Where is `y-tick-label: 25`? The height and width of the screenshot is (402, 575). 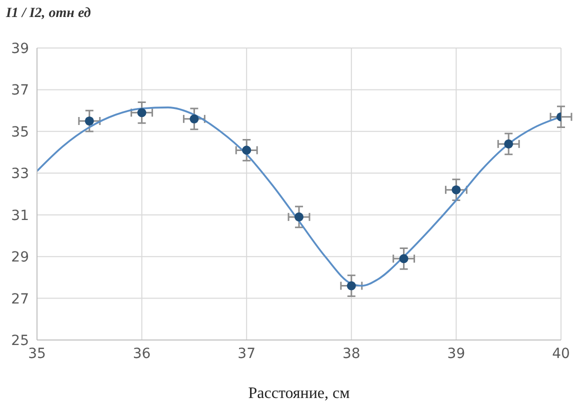 y-tick-label: 25 is located at coordinates (20, 340).